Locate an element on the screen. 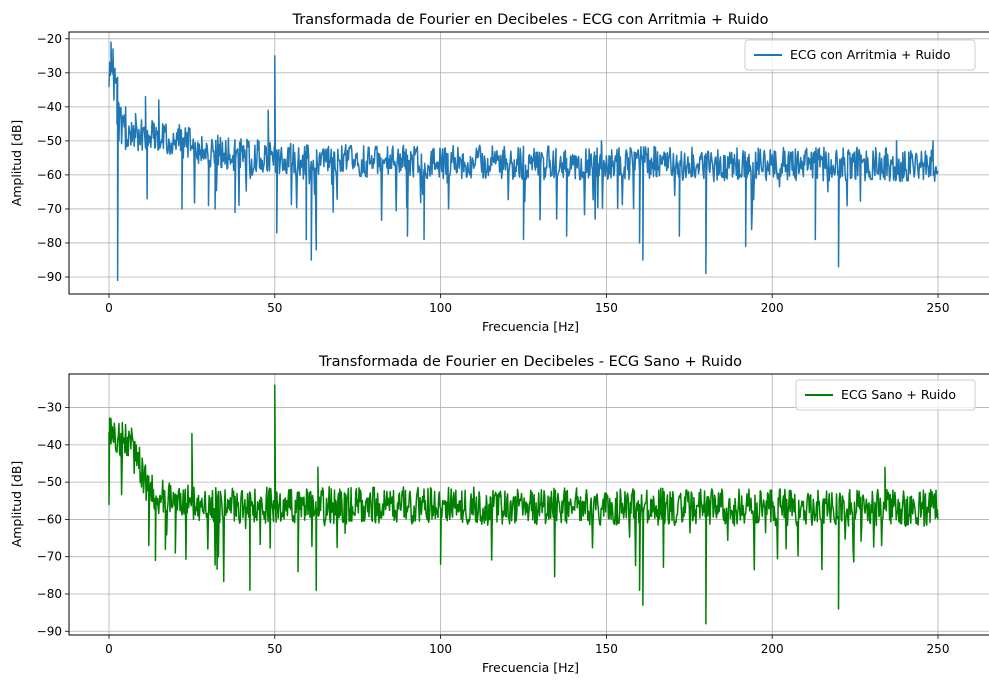  legend: ECG Sano + Ruido is located at coordinates (885, 395).